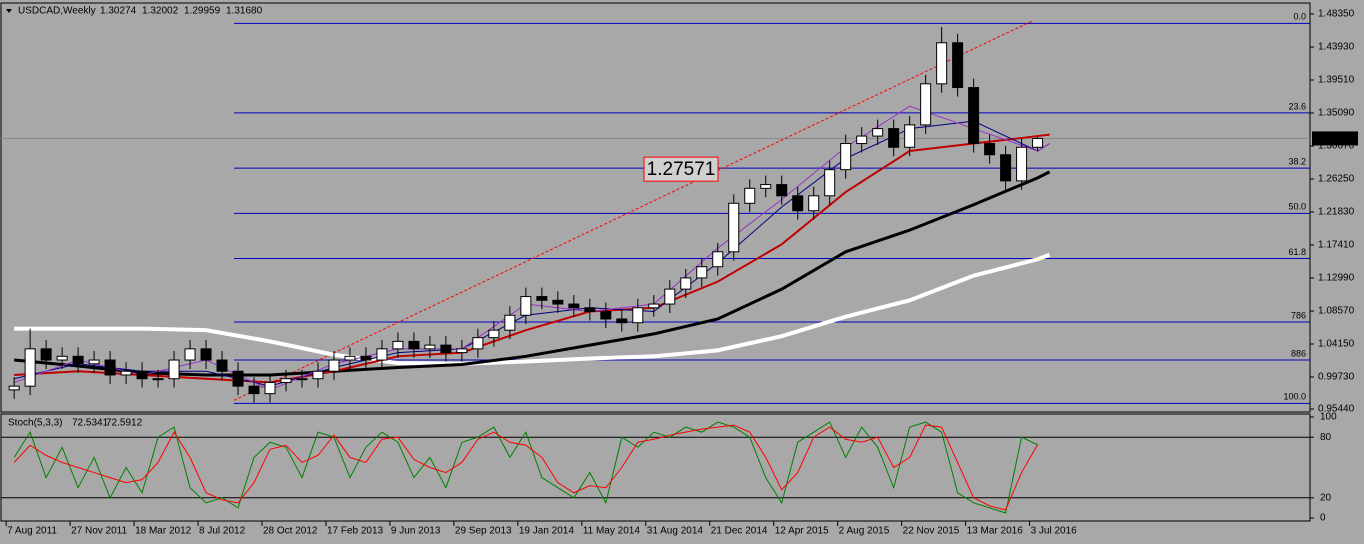 The image size is (1364, 544). Describe the element at coordinates (99, 531) in the screenshot. I see `x-tick-label: 27 Nov 2011` at that location.